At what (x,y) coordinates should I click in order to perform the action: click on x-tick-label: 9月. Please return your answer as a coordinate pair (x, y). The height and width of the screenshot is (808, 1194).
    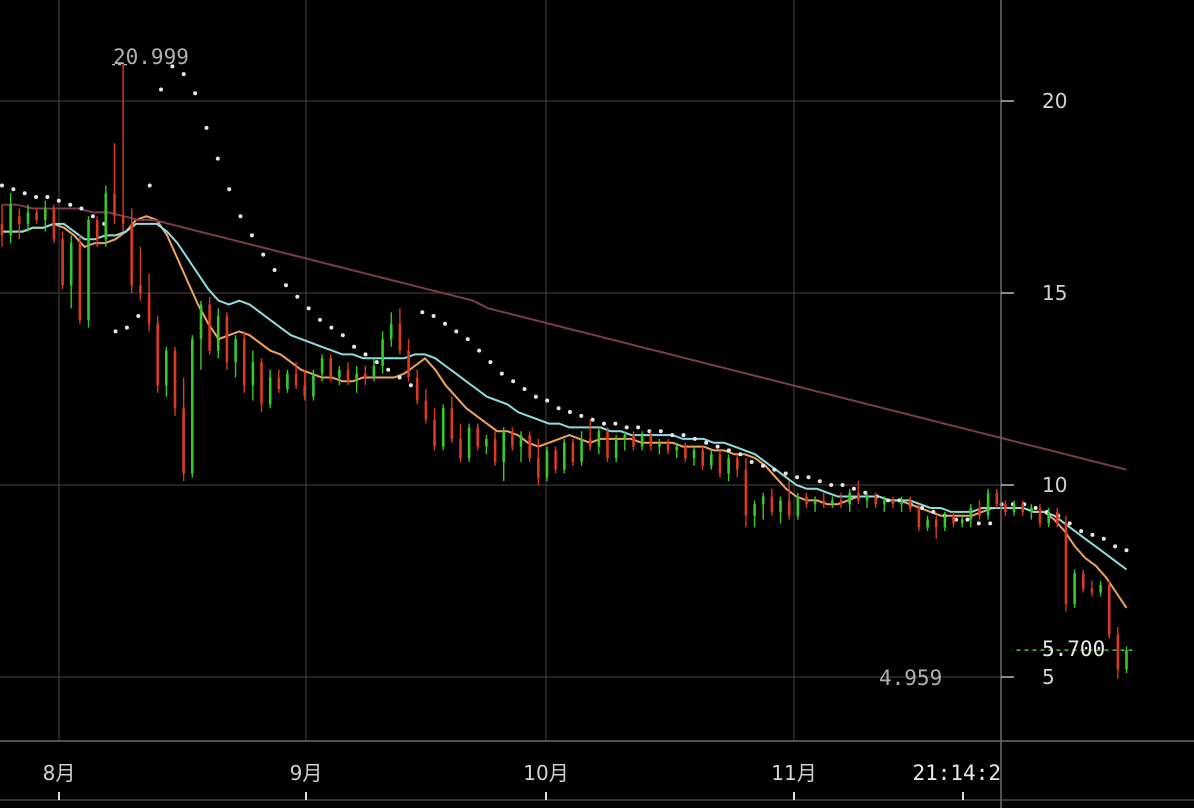
    Looking at the image, I should click on (306, 773).